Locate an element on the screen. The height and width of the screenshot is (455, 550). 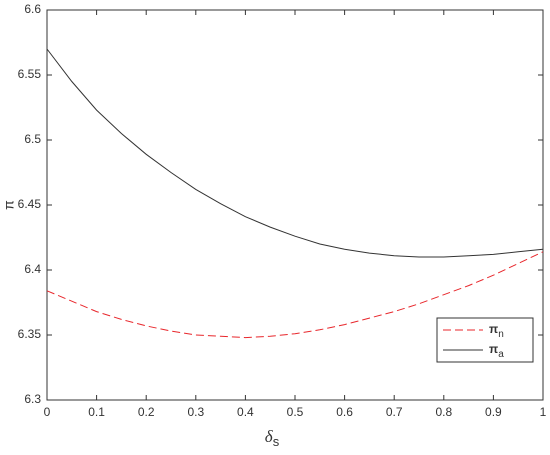
legend-box is located at coordinates (485, 340).